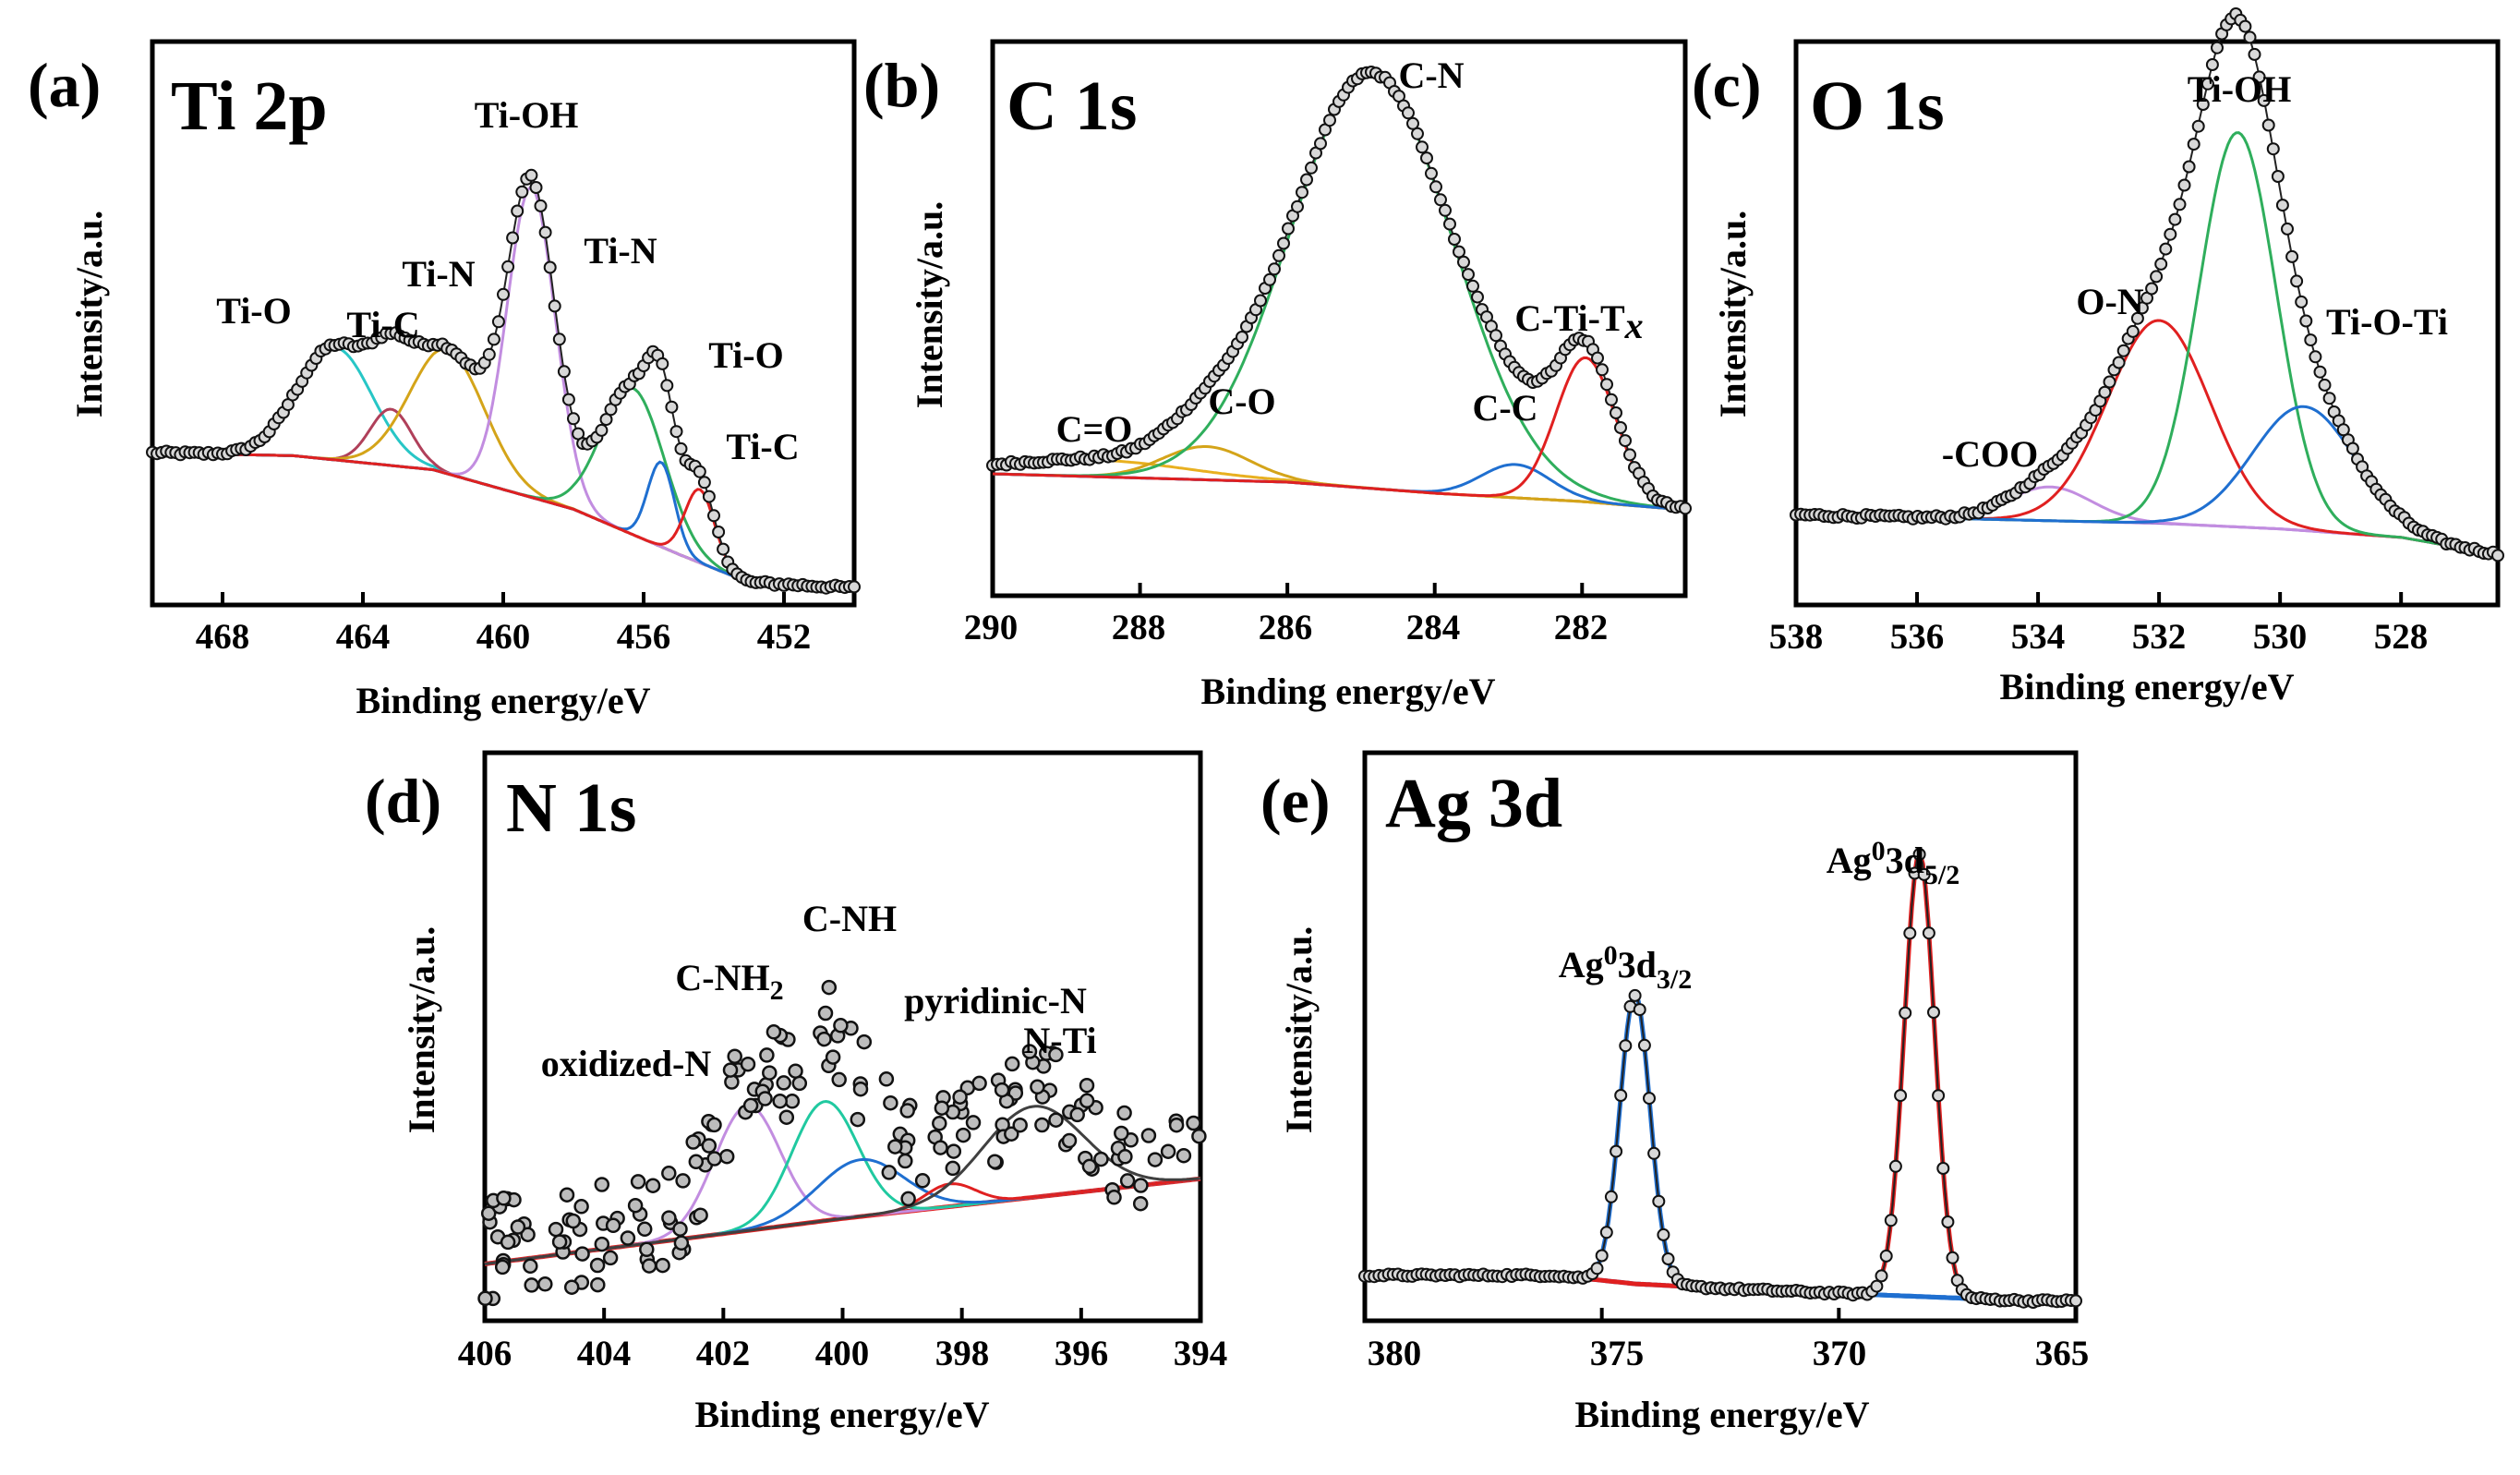 Image resolution: width=2520 pixels, height=1475 pixels. What do you see at coordinates (1431, 75) in the screenshot?
I see `peak-label-b-c-n: C-N` at bounding box center [1431, 75].